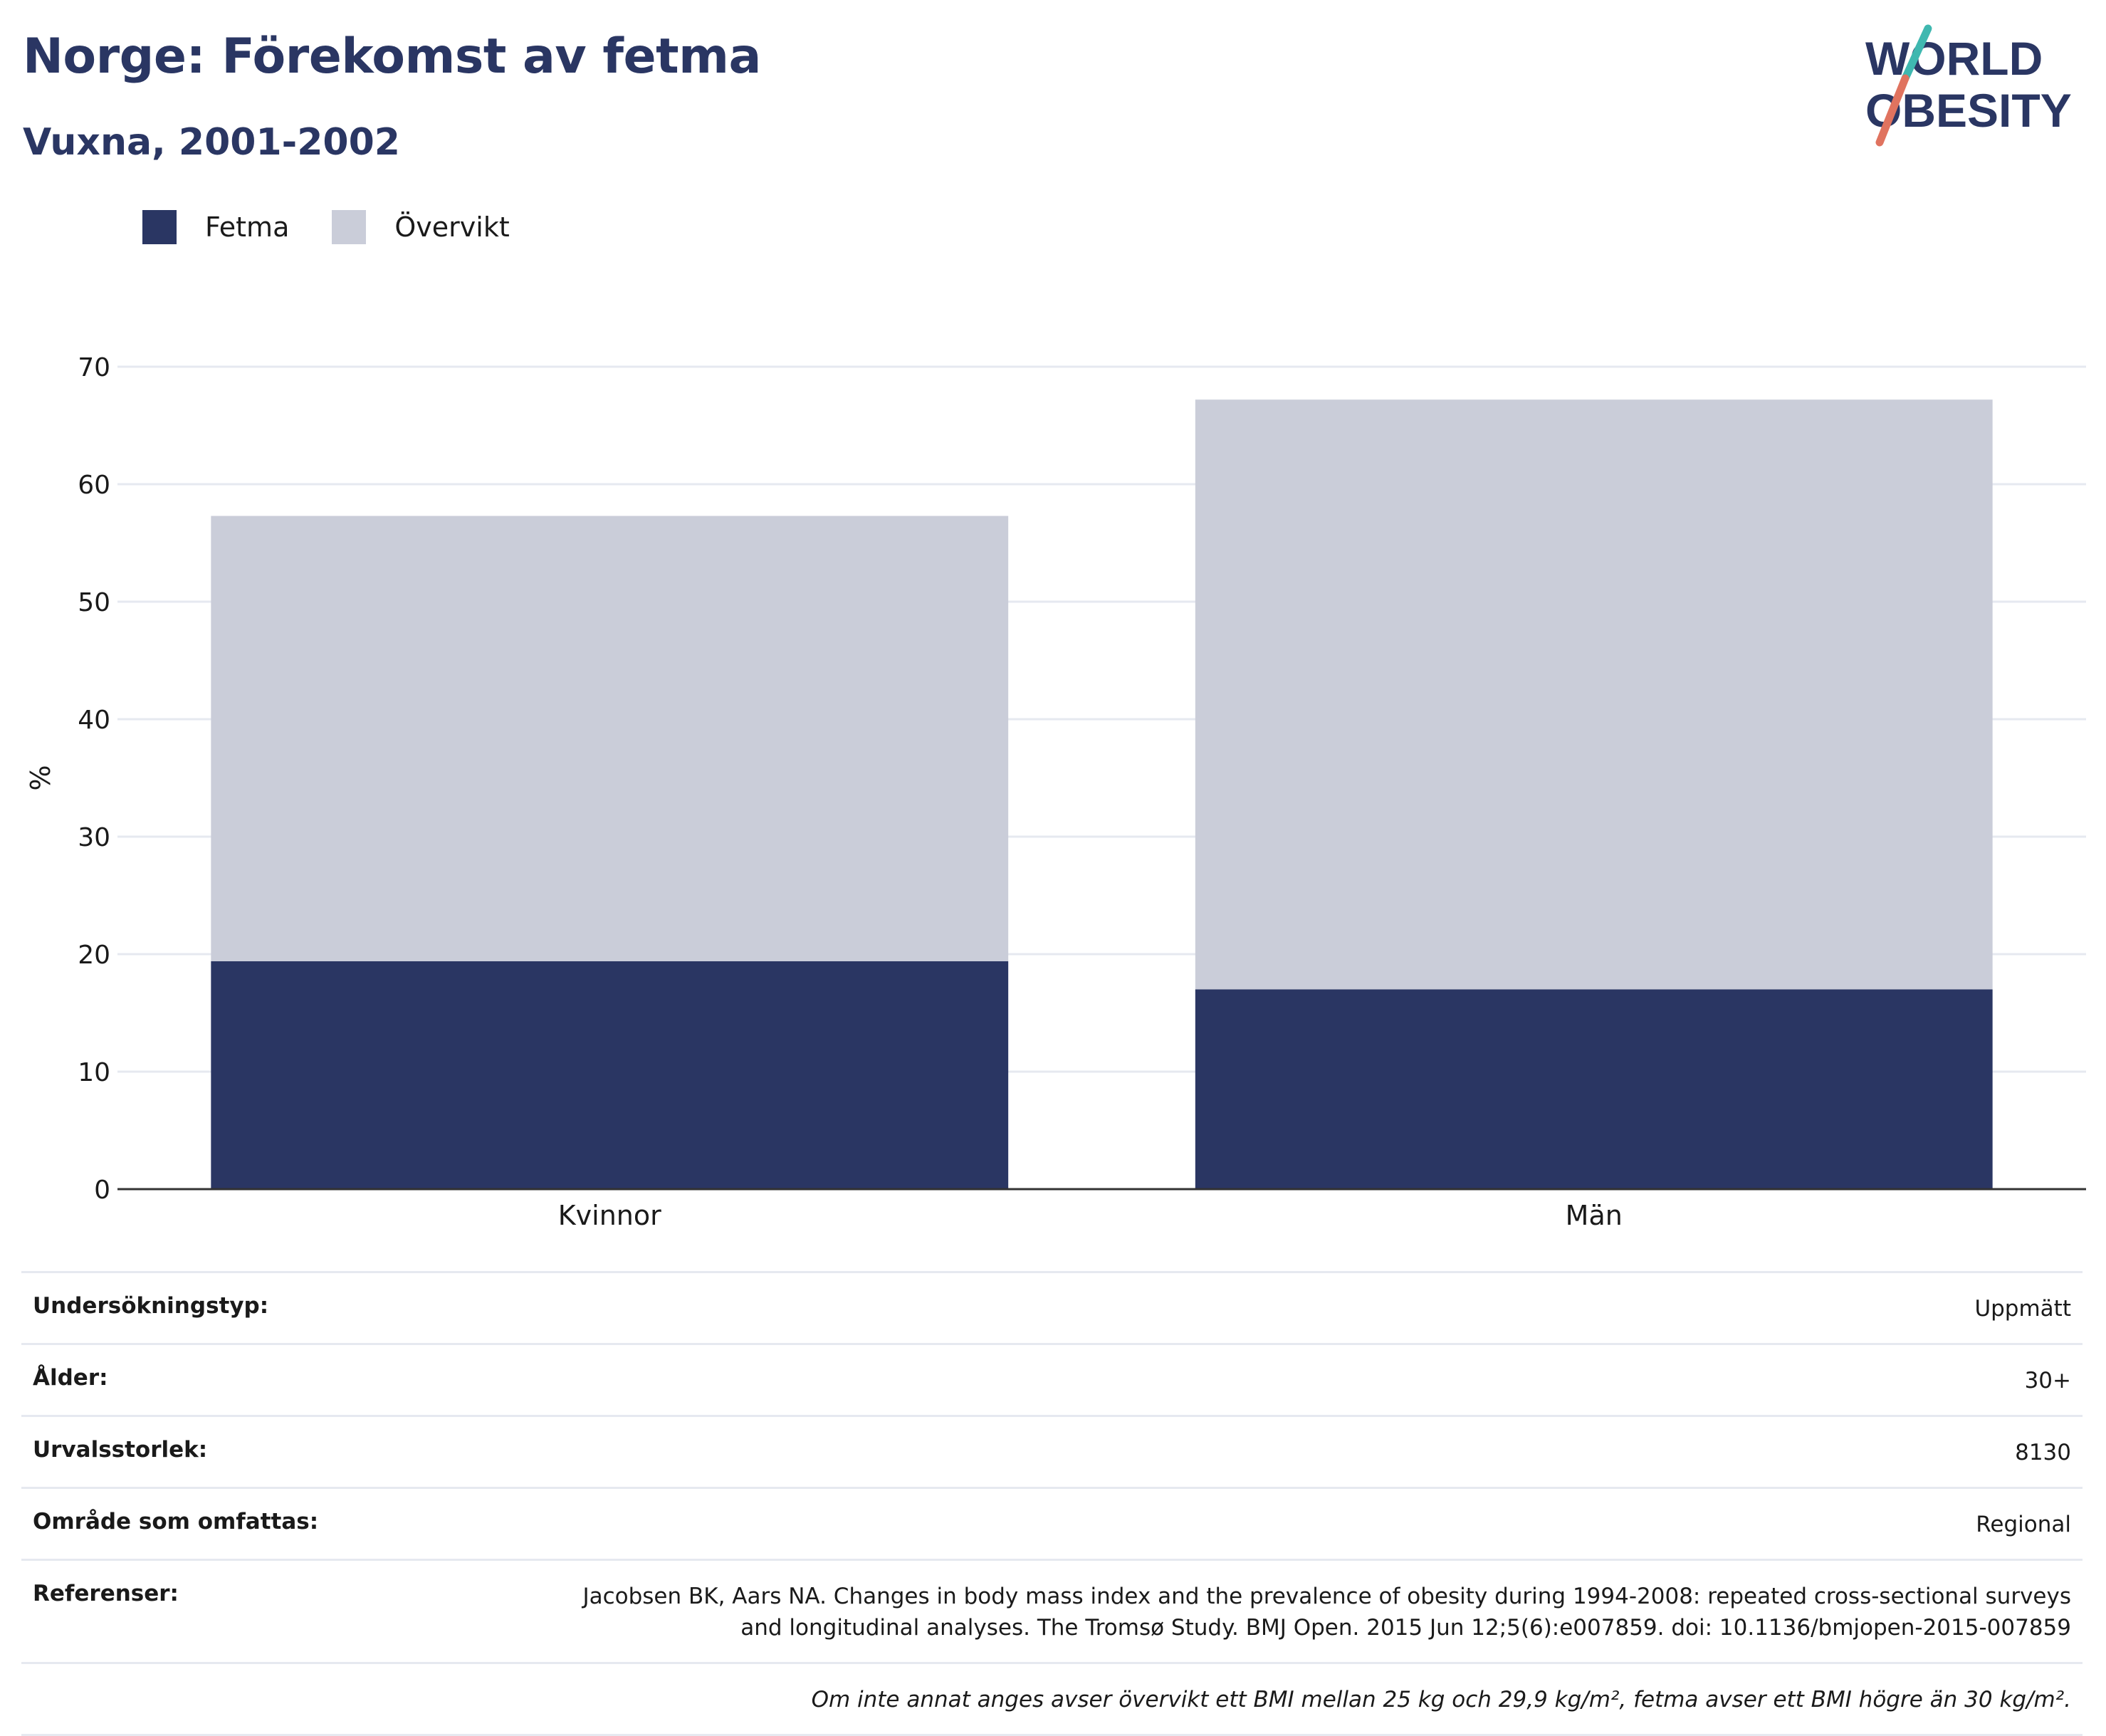 This screenshot has width=2106, height=1736. I want to click on chart-legend: Fetma Övervikt, so click(347, 227).